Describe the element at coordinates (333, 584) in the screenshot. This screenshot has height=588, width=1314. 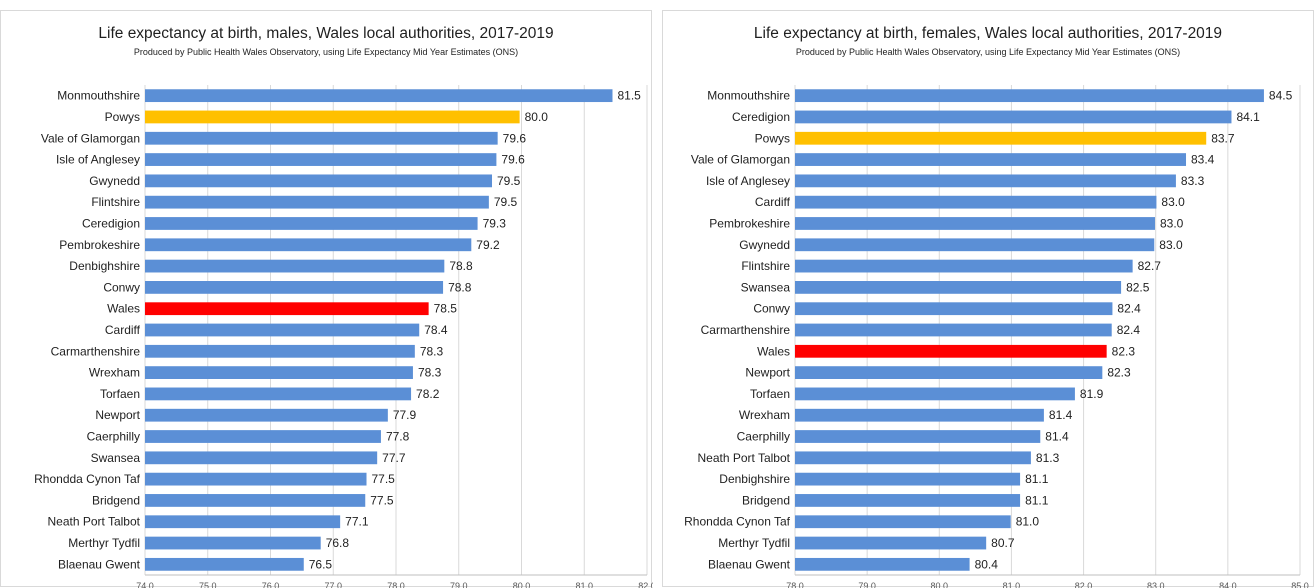
I see `x-tick-label: 77.0` at that location.